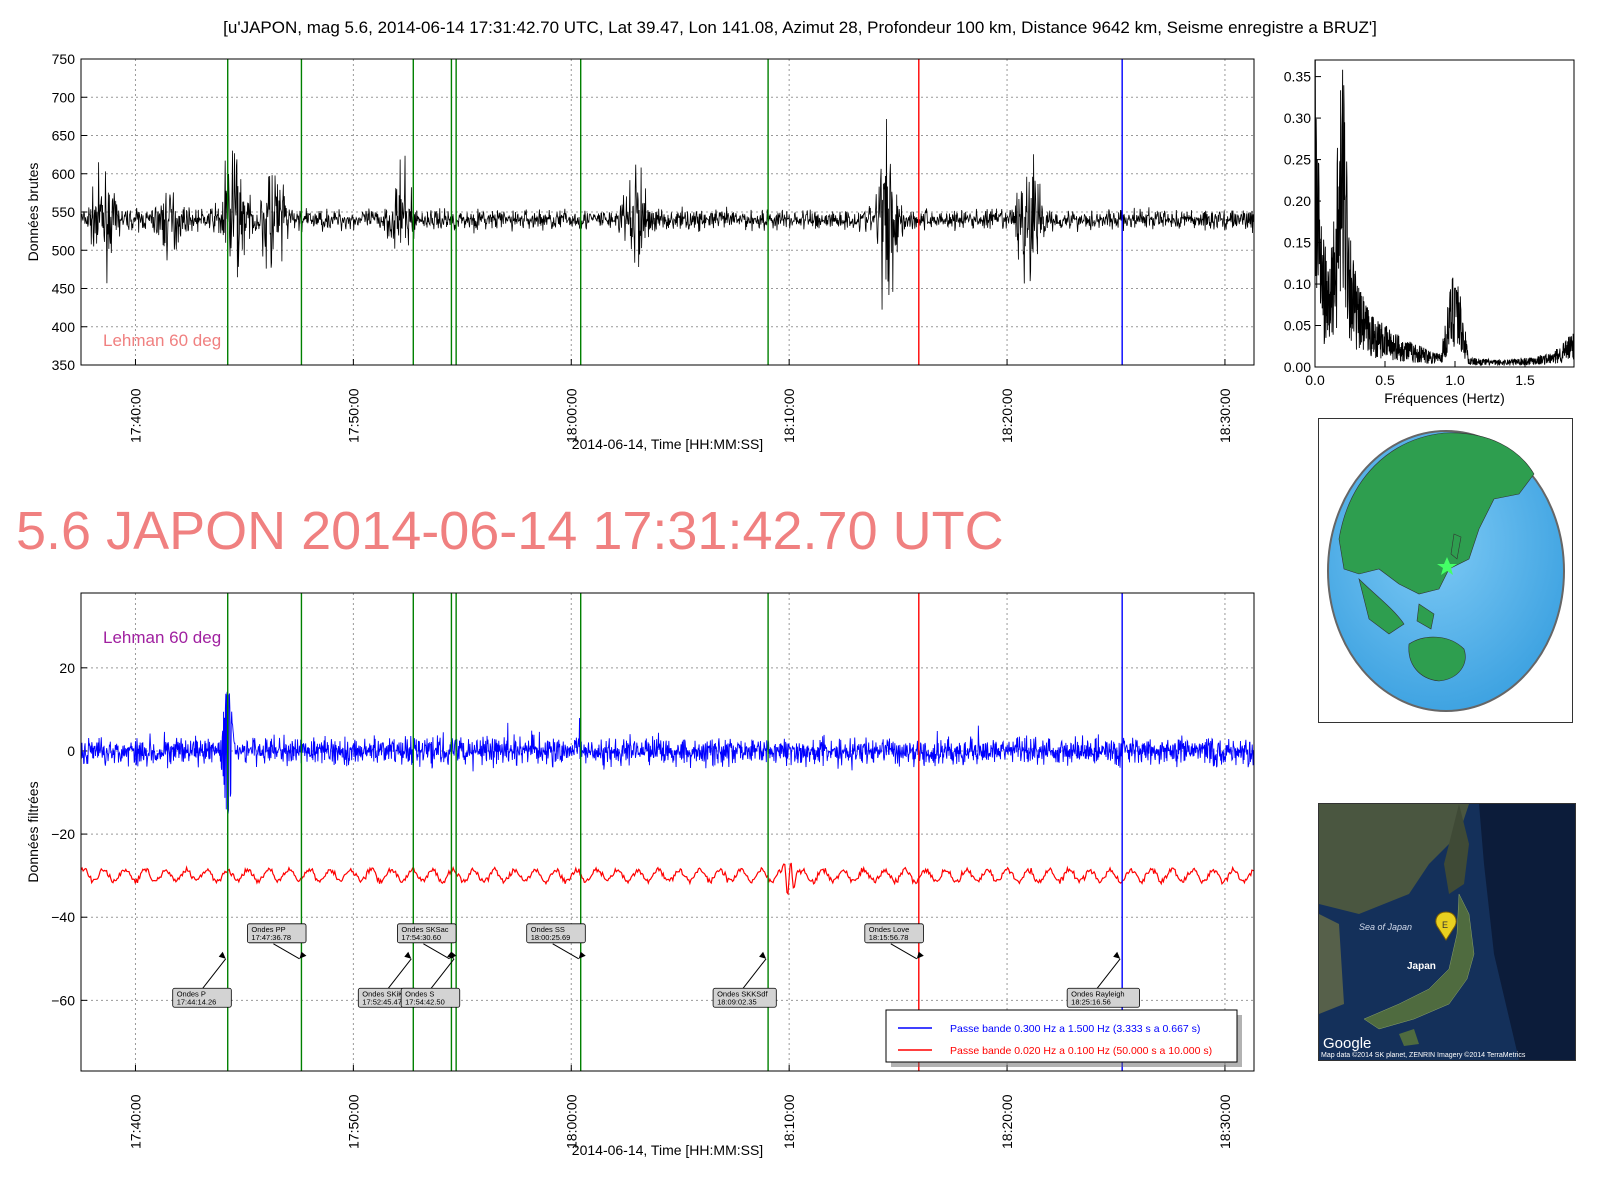 The width and height of the screenshot is (1600, 1188). What do you see at coordinates (67, 668) in the screenshot?
I see `y-tick-label: 20` at bounding box center [67, 668].